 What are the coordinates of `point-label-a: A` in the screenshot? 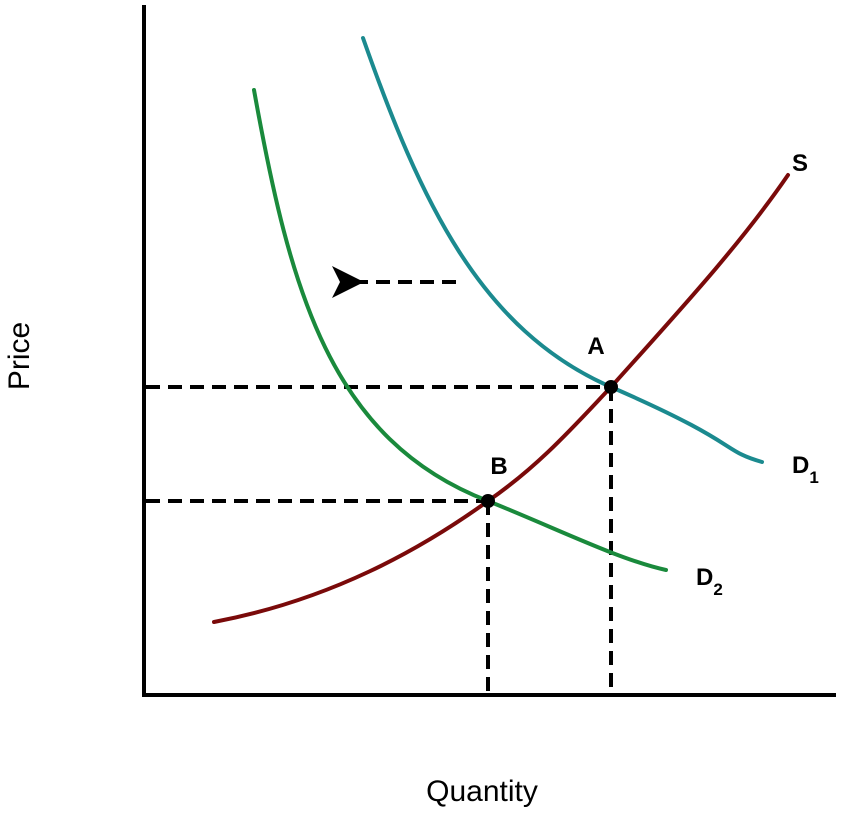 It's located at (595, 346).